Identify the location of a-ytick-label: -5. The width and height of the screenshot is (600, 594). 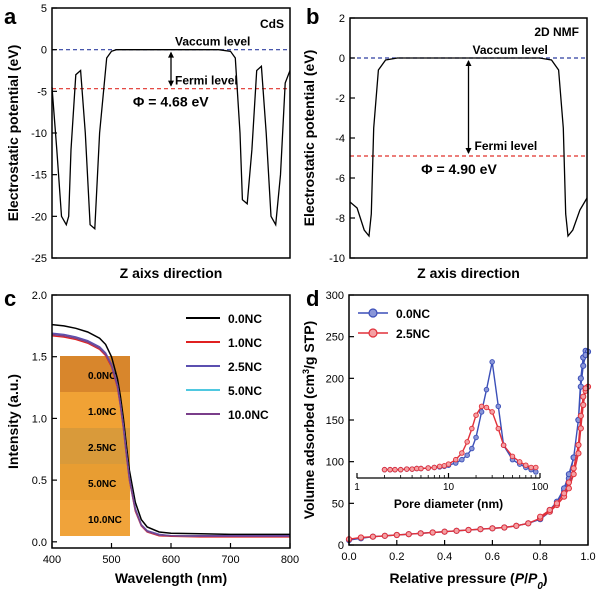
(42, 92).